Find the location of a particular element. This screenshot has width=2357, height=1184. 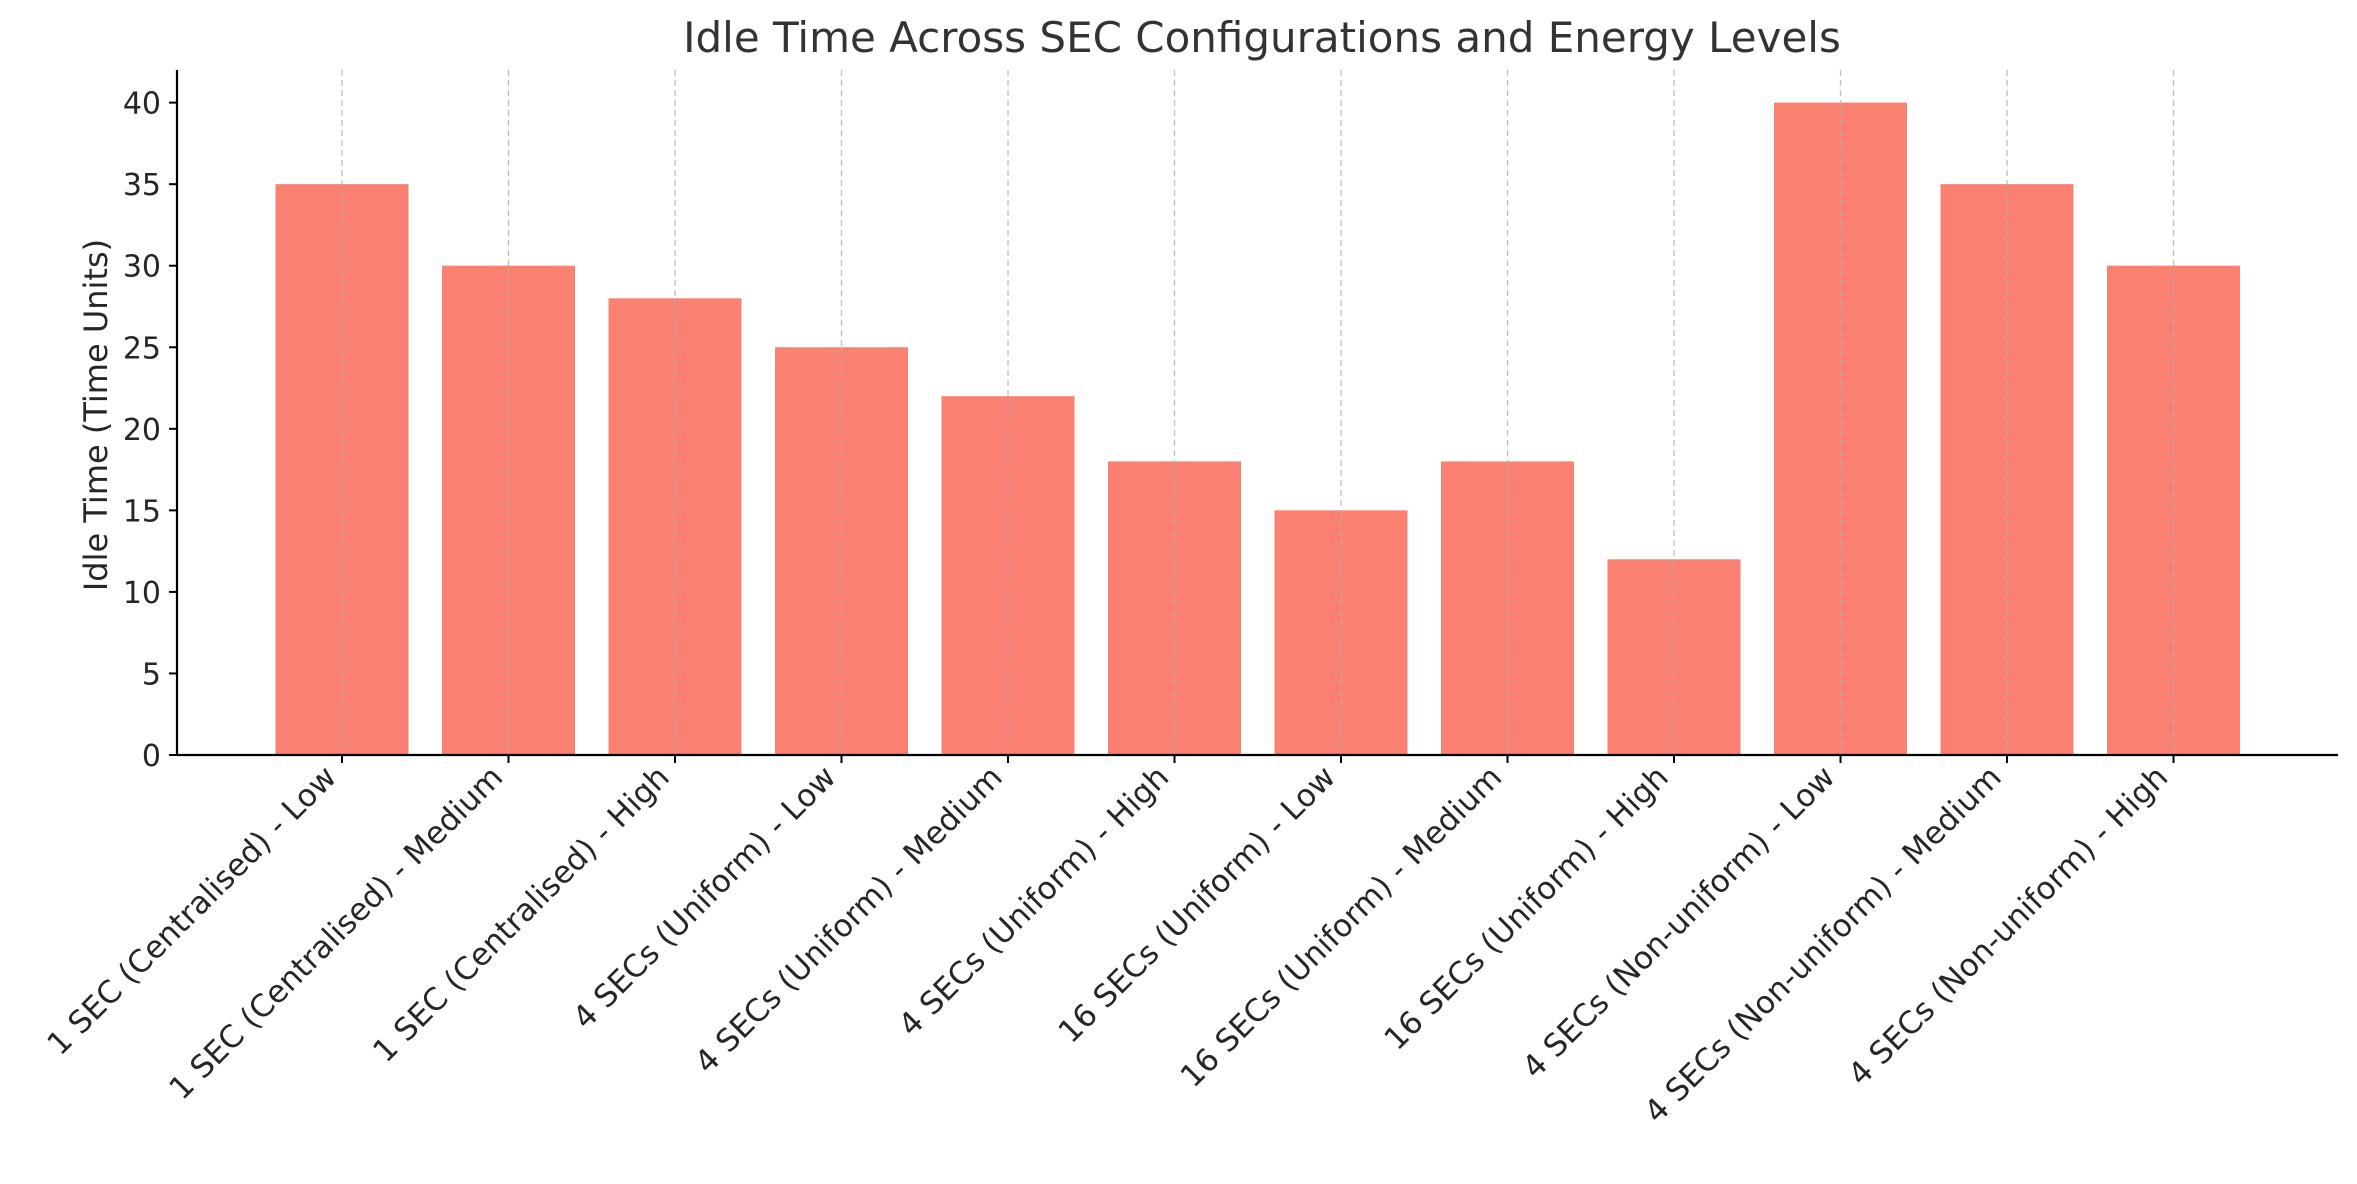

y-tick-label-6: 30 is located at coordinates (142, 267).